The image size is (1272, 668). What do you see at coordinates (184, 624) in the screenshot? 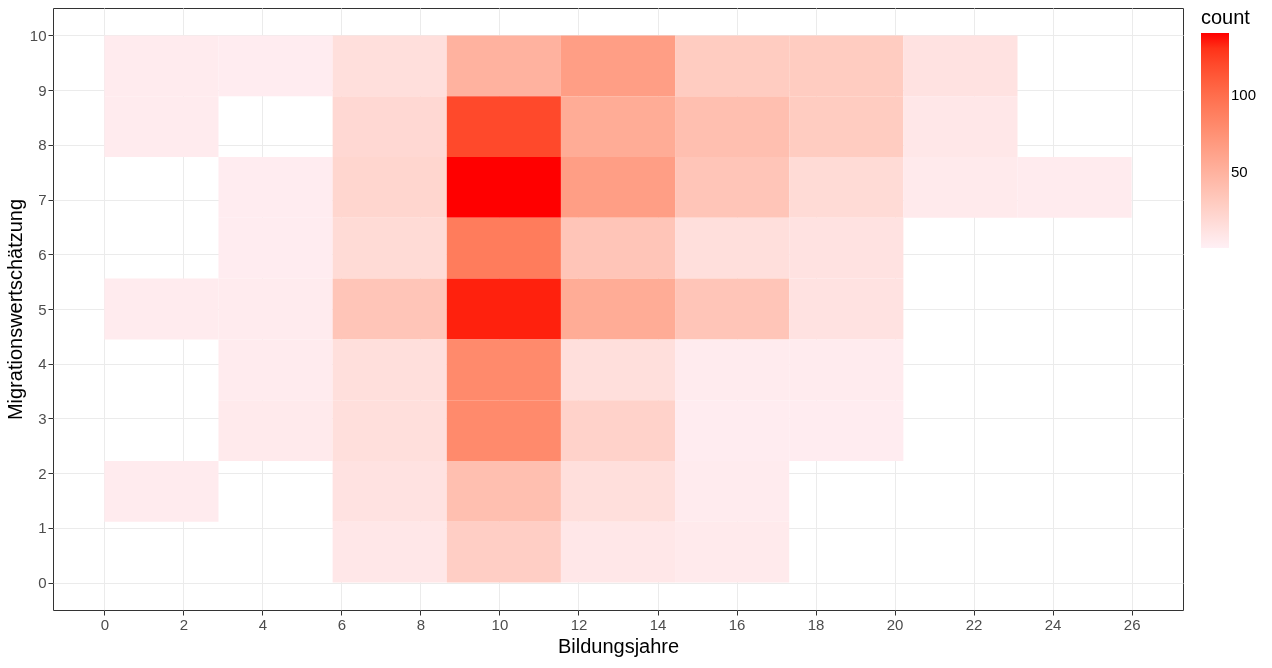
I see `x-tick-label: 2` at bounding box center [184, 624].